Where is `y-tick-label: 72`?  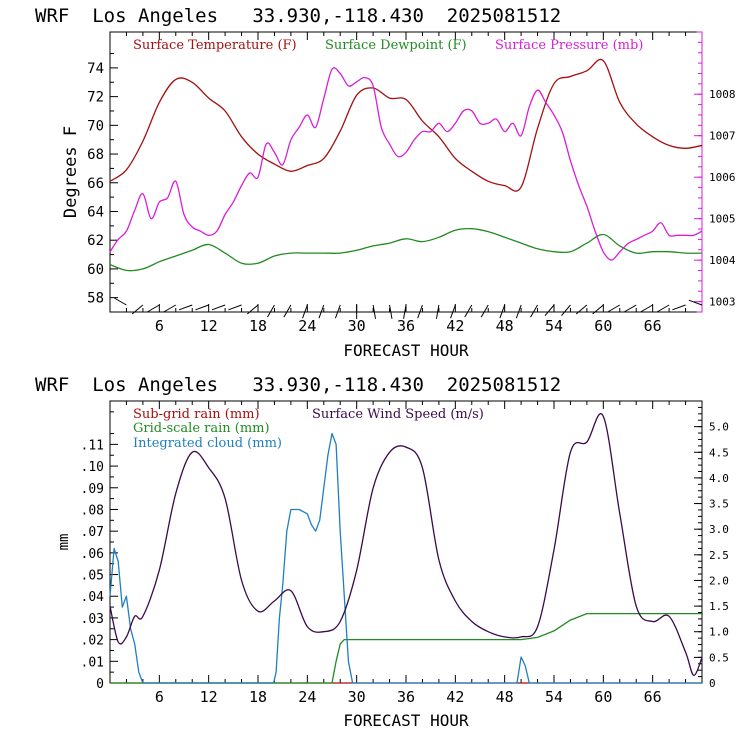
y-tick-label: 72 is located at coordinates (95, 98).